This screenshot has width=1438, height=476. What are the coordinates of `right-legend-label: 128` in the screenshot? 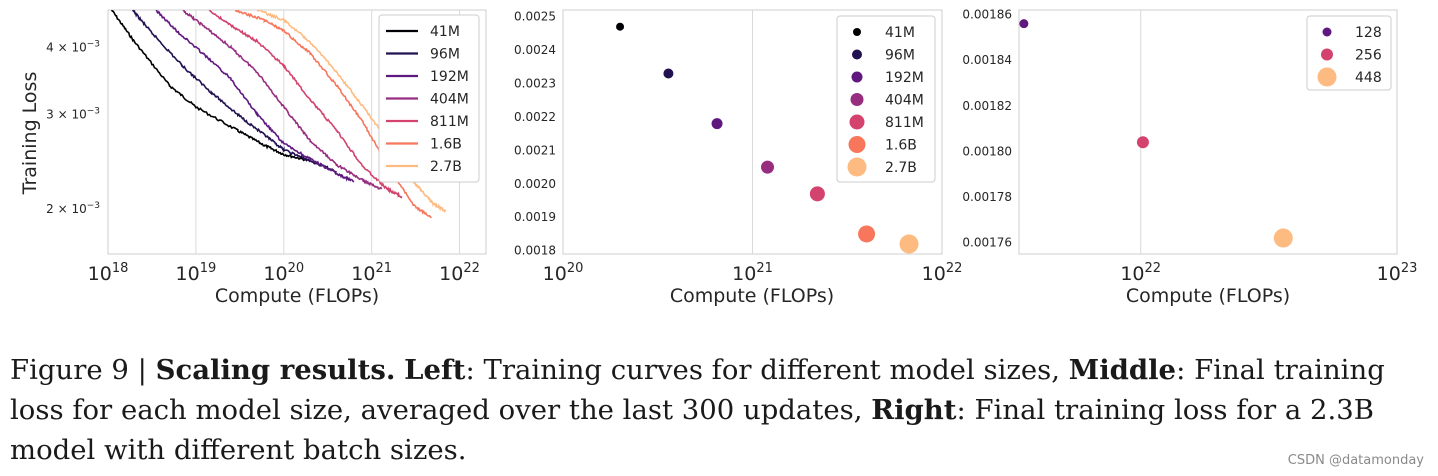 It's located at (1368, 33).